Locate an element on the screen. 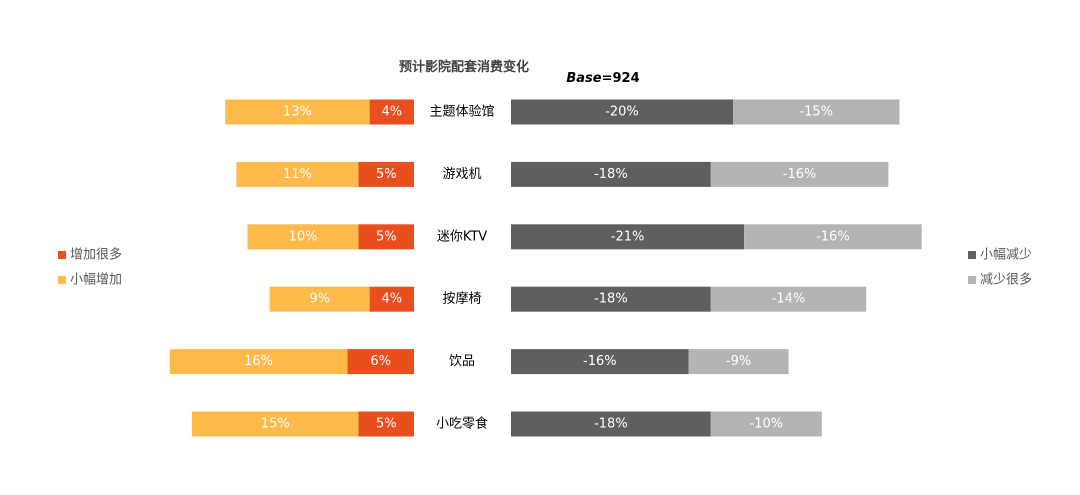  bar-label-decrease-slight: -20% is located at coordinates (622, 112).